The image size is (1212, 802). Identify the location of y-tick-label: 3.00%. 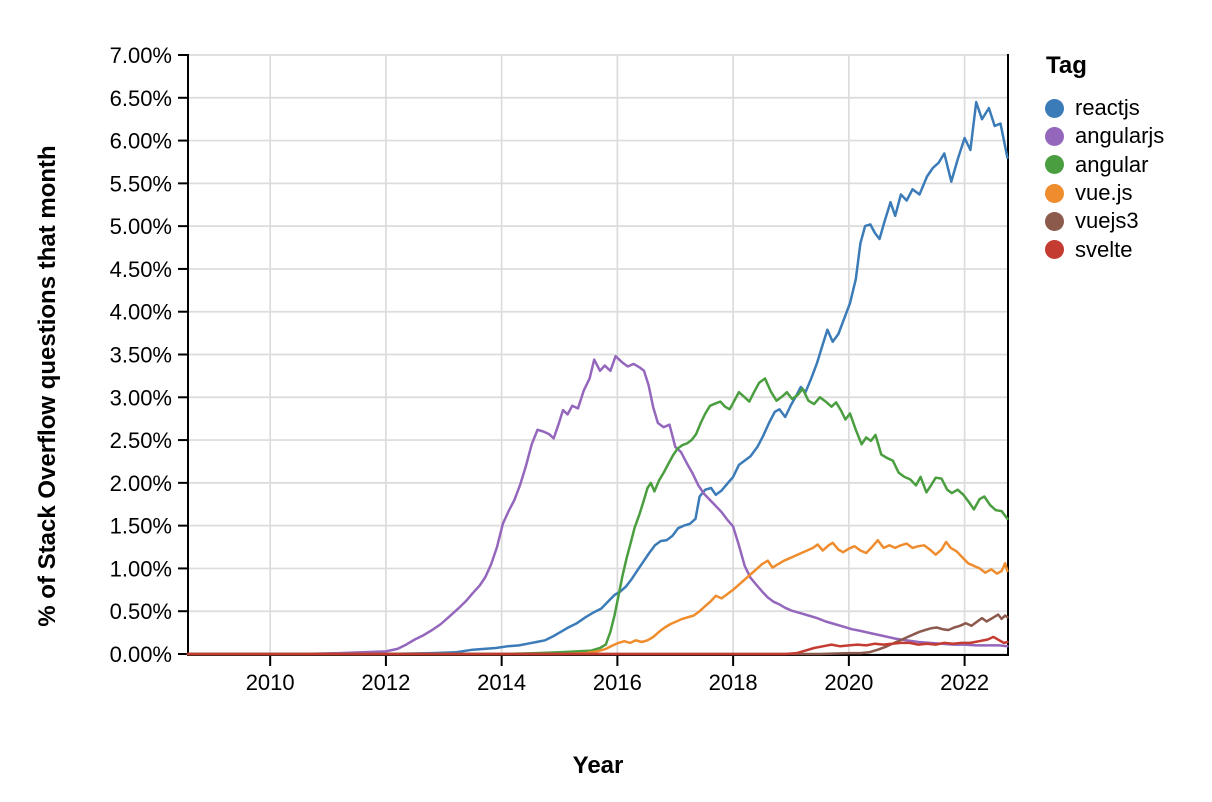
(141, 397).